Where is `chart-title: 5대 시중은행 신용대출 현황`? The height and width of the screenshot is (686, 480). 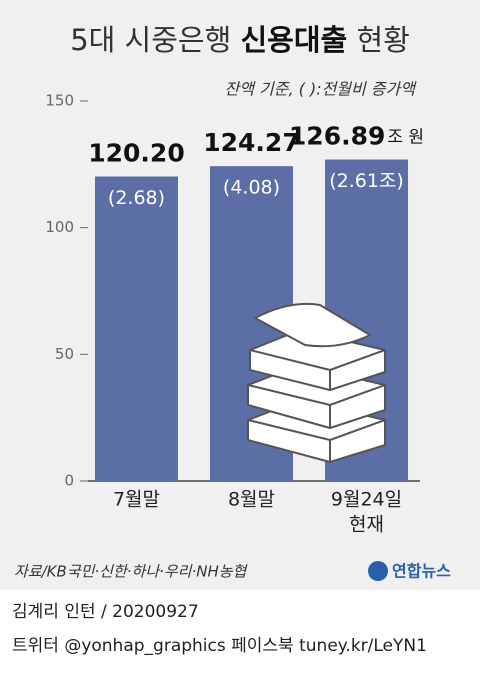 chart-title: 5대 시중은행 신용대출 현황 is located at coordinates (240, 40).